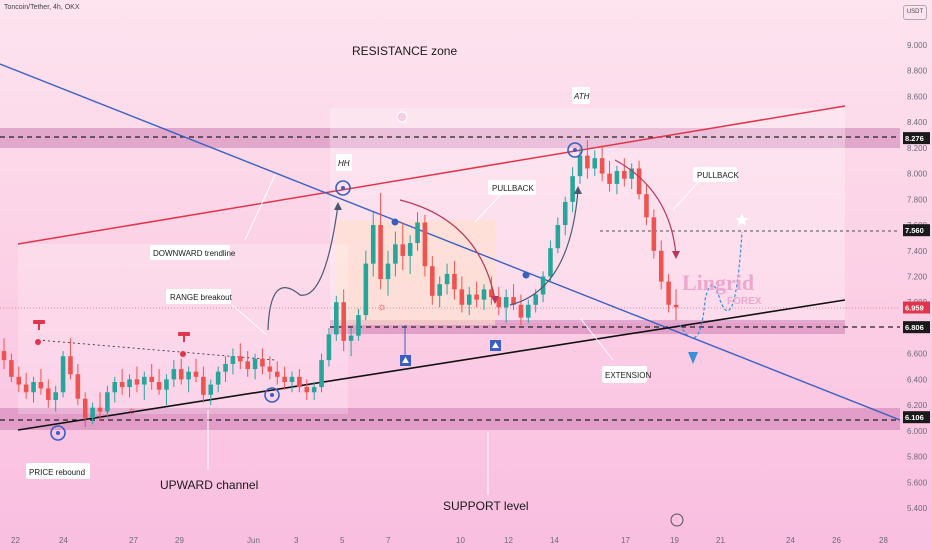  Describe the element at coordinates (42, 7) in the screenshot. I see `symbol-title: Toncoin/Tether, 4h, OKX` at that location.